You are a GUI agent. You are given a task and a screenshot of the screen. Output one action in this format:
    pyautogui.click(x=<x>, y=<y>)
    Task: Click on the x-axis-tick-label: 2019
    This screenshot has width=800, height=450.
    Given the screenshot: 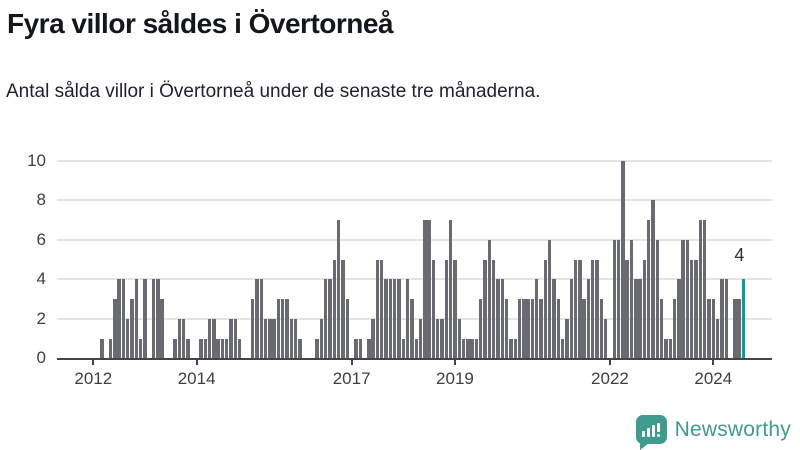 What is the action you would take?
    pyautogui.click(x=455, y=379)
    